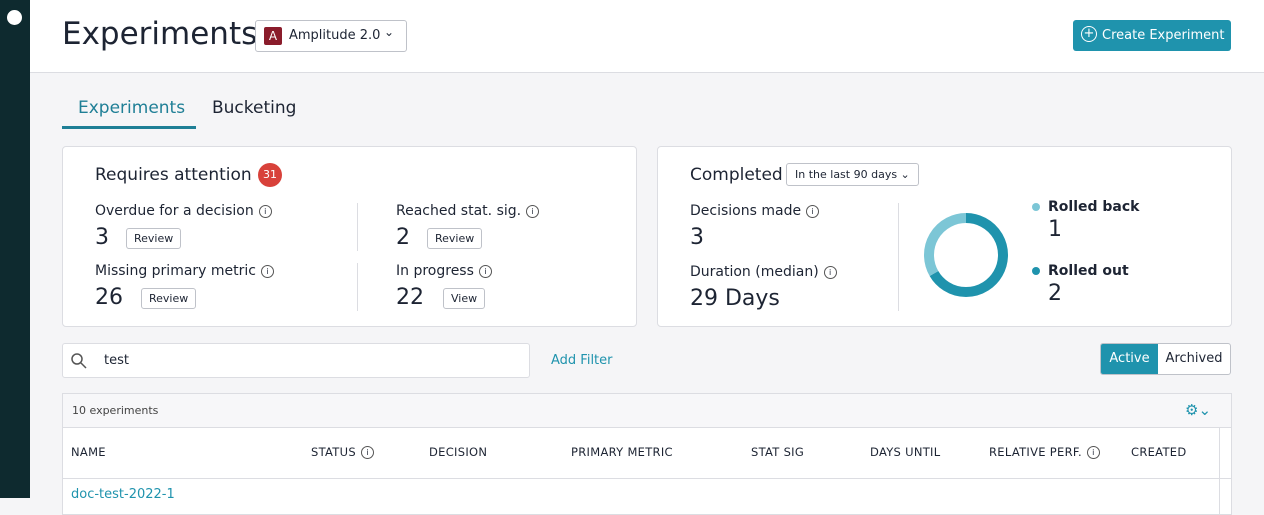 The height and width of the screenshot is (515, 1264). What do you see at coordinates (1055, 293) in the screenshot?
I see `legend-value: 2` at bounding box center [1055, 293].